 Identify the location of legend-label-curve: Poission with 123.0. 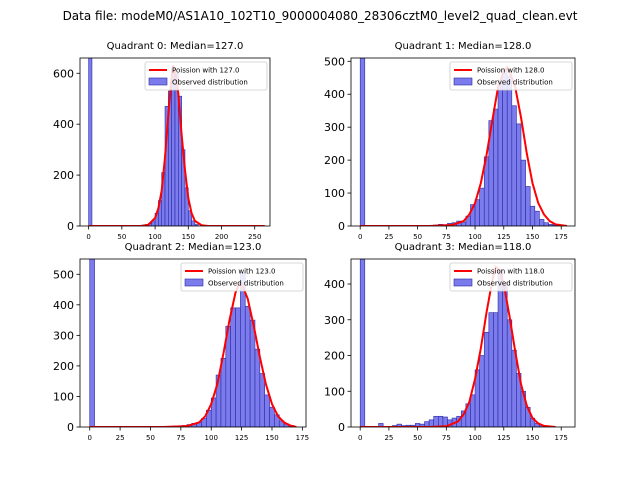
(242, 272).